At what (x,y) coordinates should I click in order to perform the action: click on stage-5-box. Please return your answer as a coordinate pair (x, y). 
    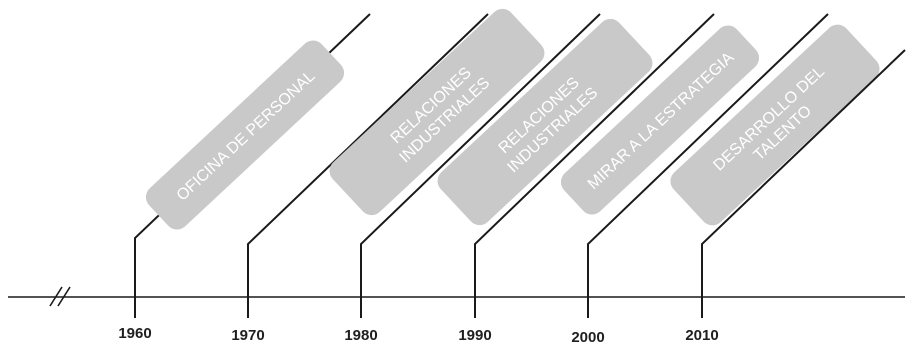
    Looking at the image, I should click on (775, 125).